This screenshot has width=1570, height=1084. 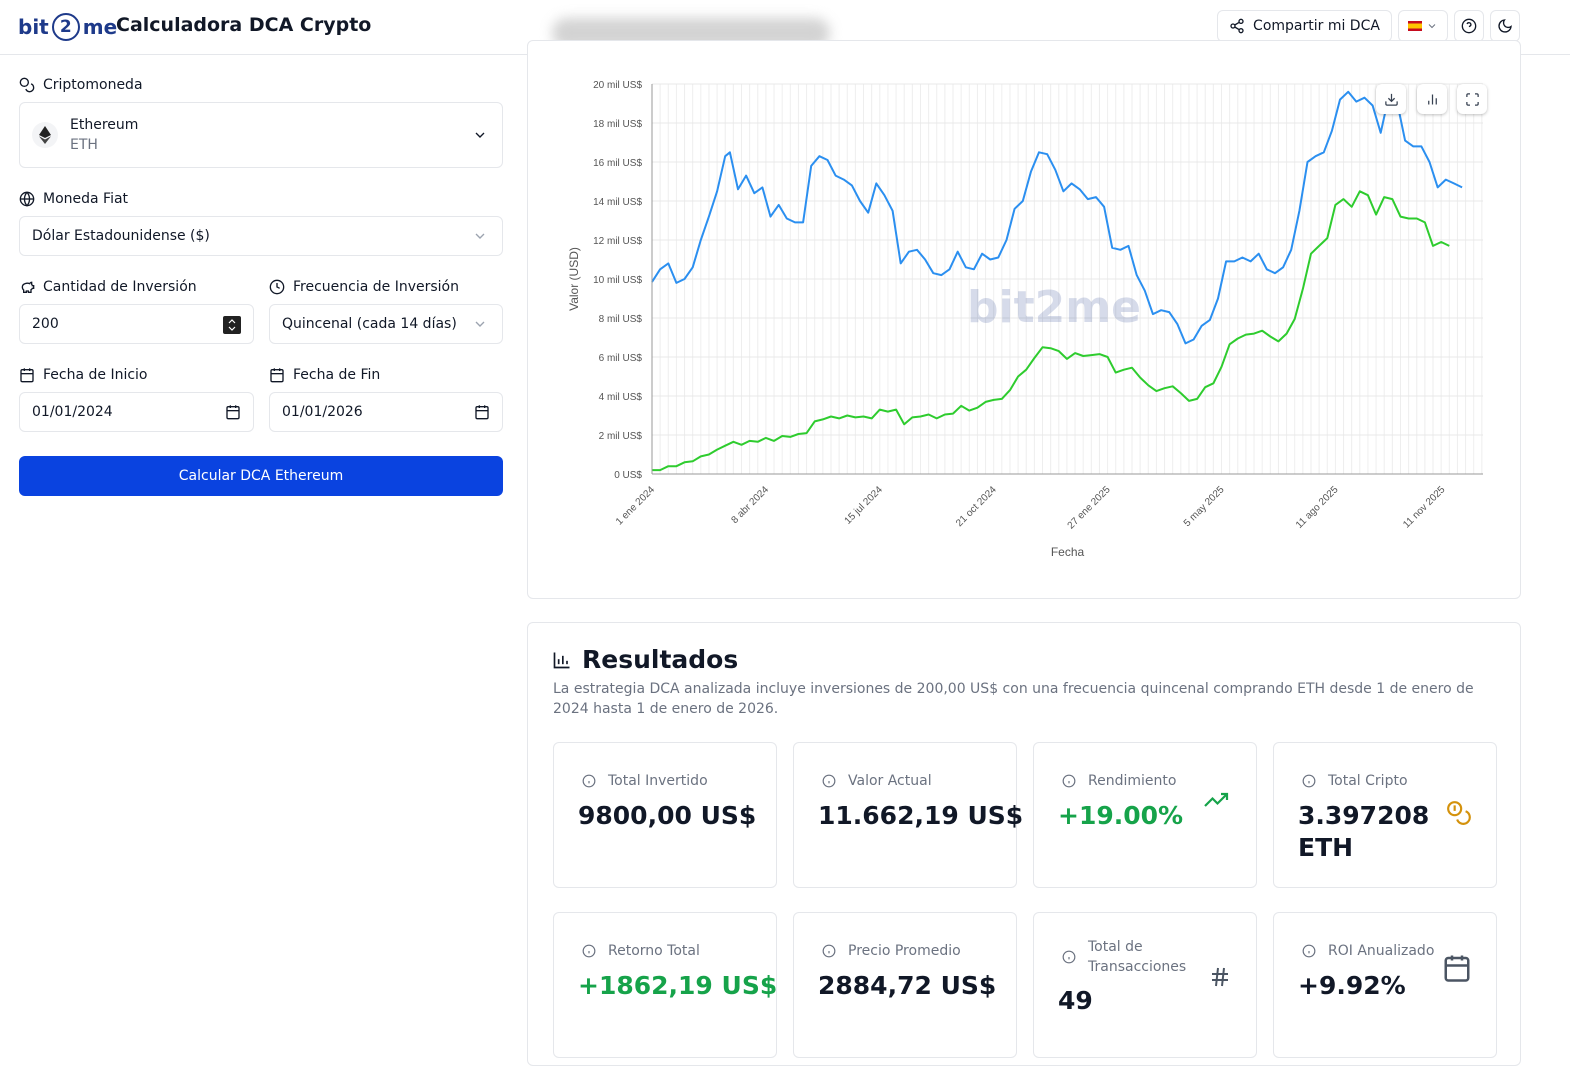 What do you see at coordinates (658, 781) in the screenshot?
I see `stat-label: Total Invertido` at bounding box center [658, 781].